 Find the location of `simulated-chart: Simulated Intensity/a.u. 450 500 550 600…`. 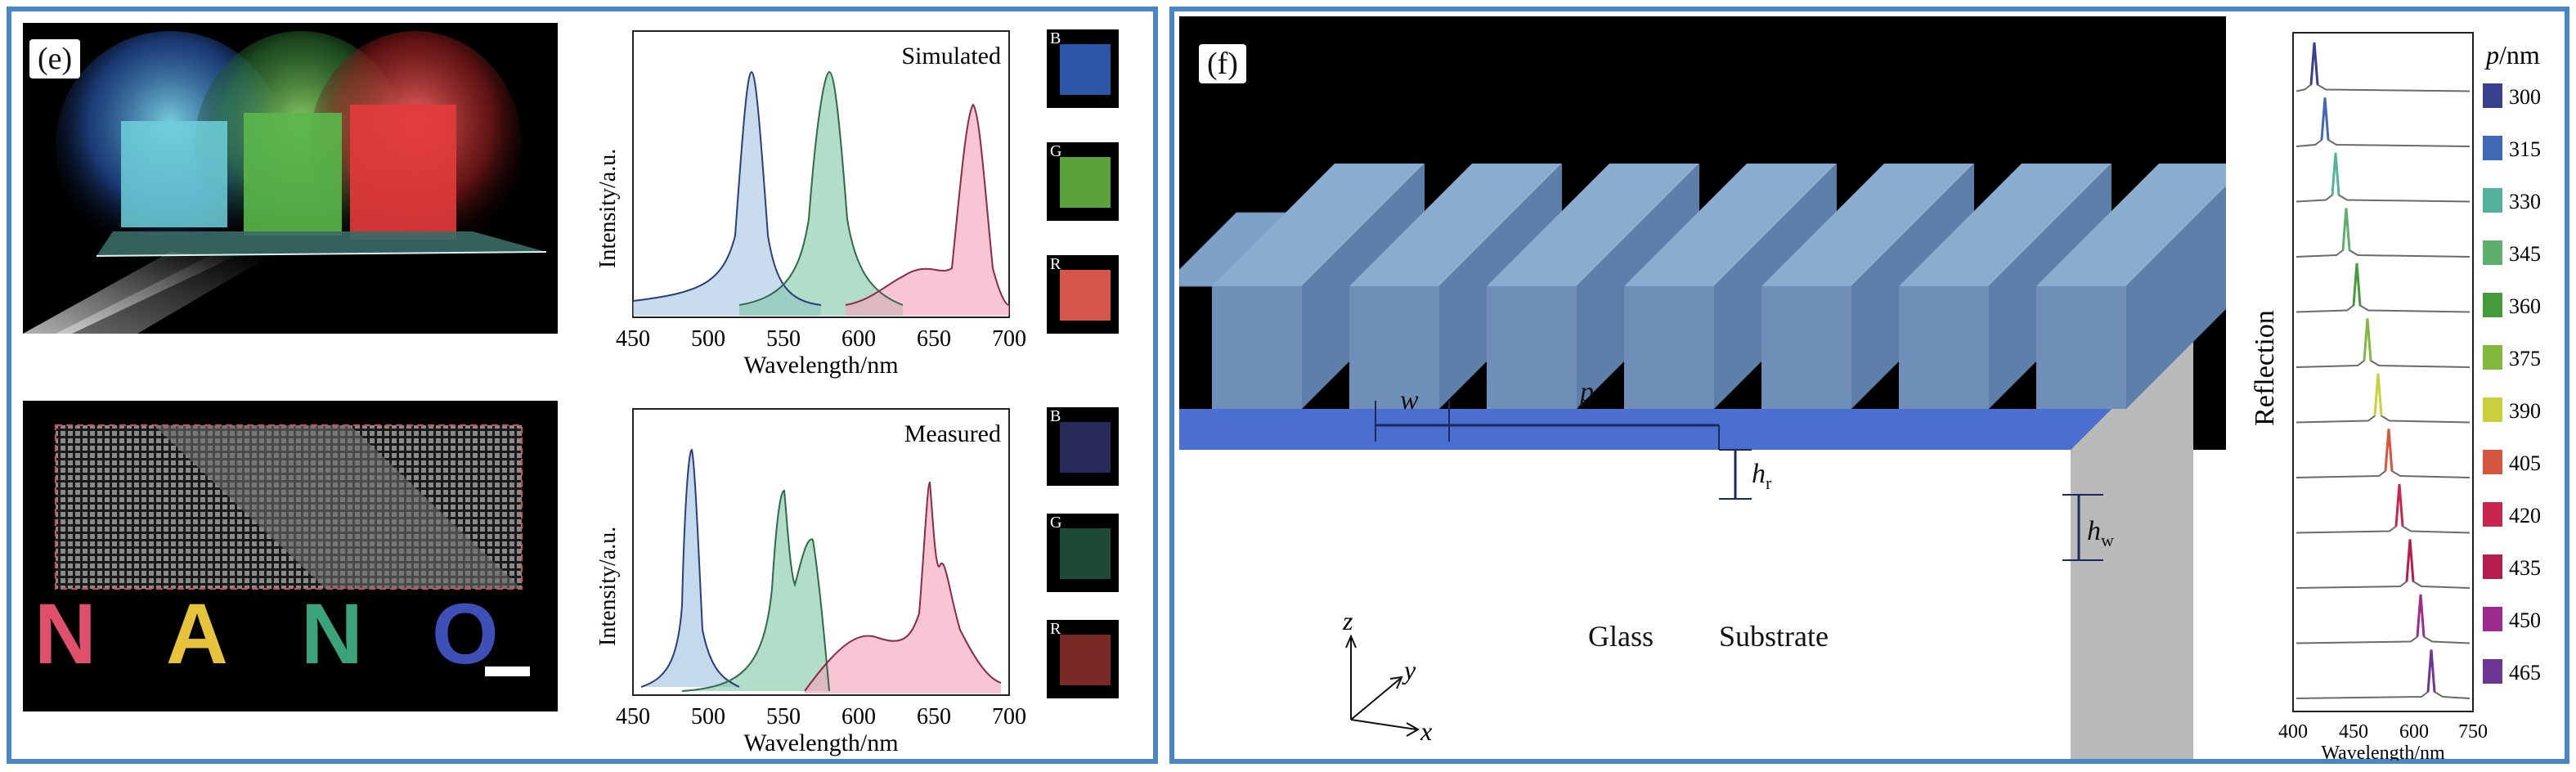

simulated-chart: Simulated Intensity/a.u. 450 500 550 600… is located at coordinates (810, 204).